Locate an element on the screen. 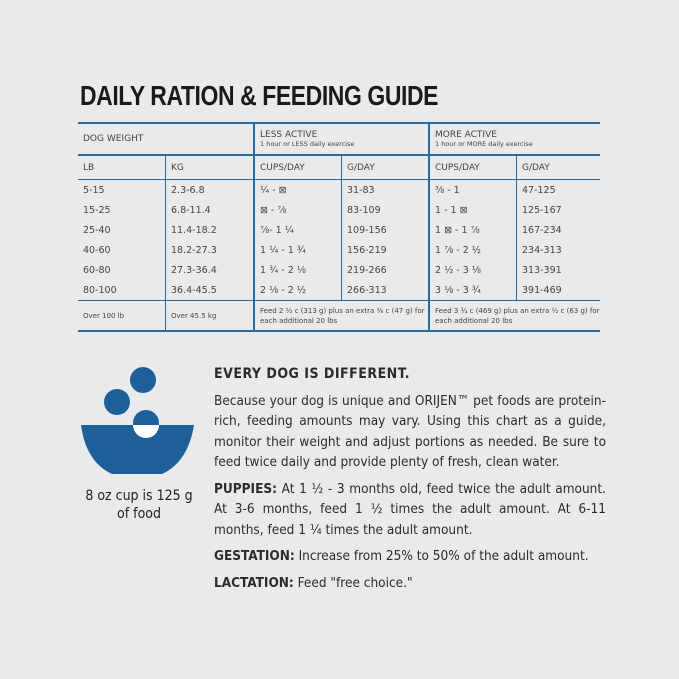 This screenshot has width=679, height=679. table-cell: ⅜ - 1 is located at coordinates (472, 189).